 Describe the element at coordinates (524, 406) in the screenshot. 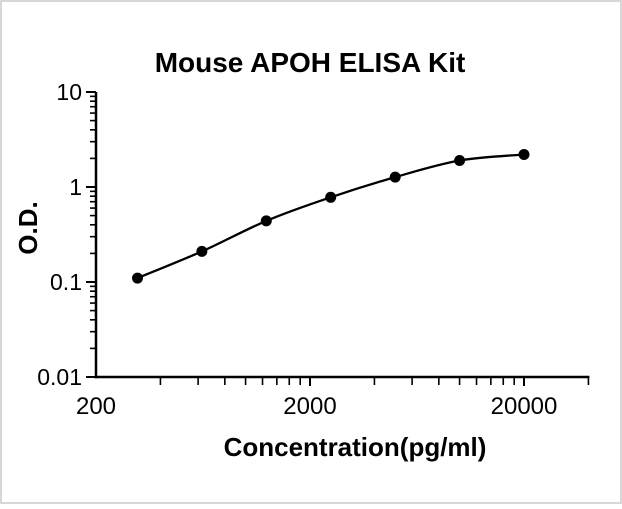

I see `x-tick-label: 20000` at that location.